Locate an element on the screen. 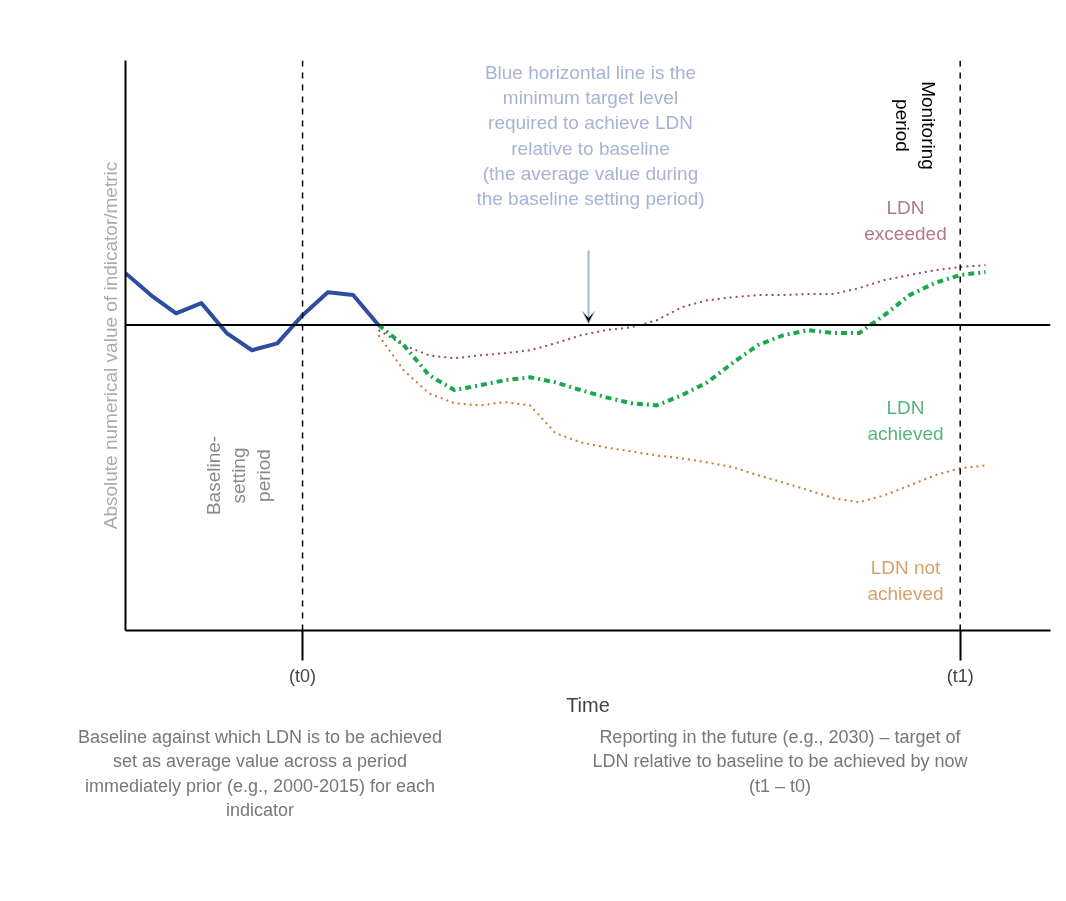  annotation: LDN achieved is located at coordinates (905, 420).